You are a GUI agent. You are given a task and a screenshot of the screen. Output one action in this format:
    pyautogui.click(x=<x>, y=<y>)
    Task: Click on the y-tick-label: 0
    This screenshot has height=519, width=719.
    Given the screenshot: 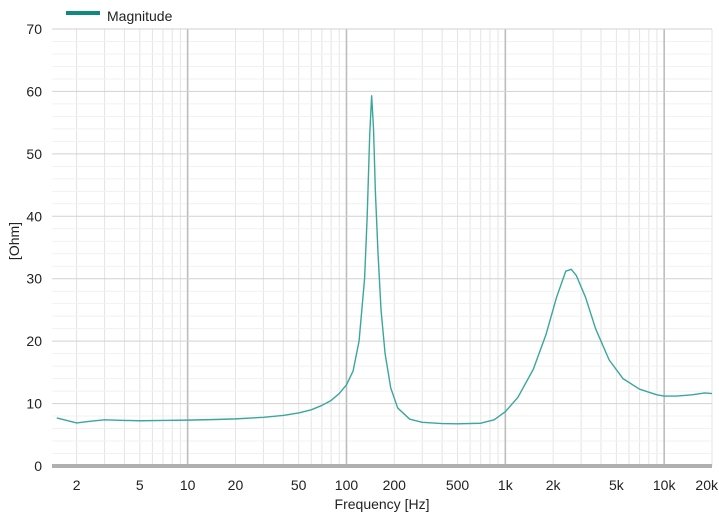 What is the action you would take?
    pyautogui.click(x=38, y=466)
    